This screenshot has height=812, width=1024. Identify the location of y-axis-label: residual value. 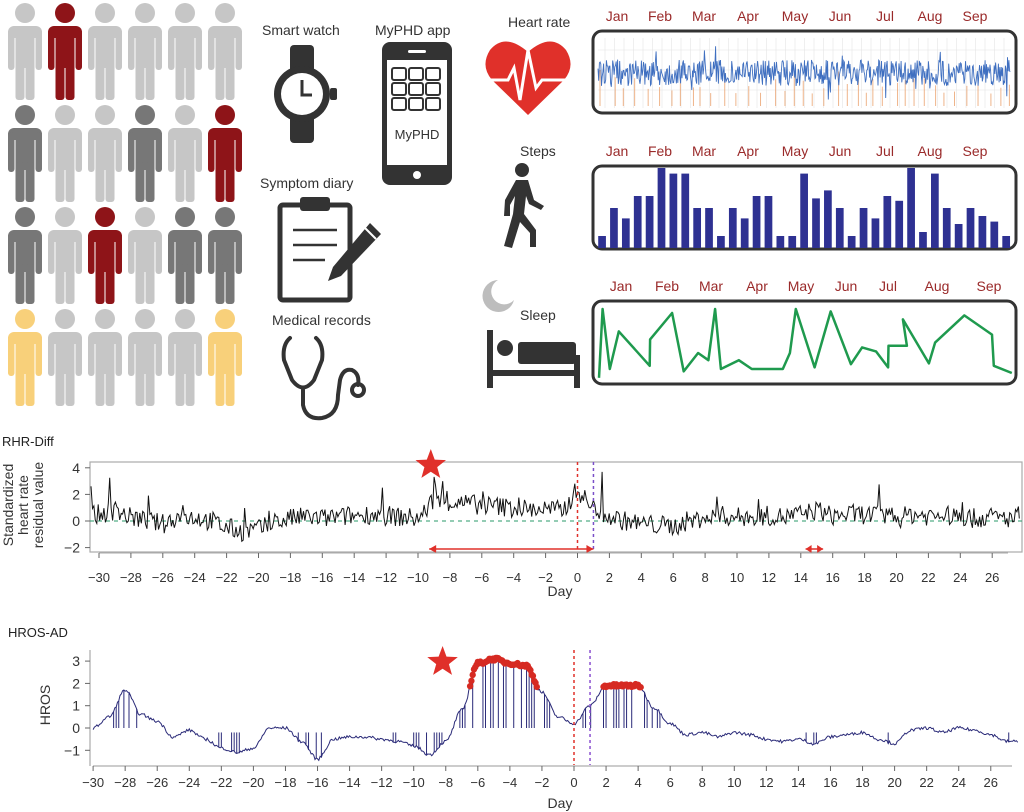
(38, 505).